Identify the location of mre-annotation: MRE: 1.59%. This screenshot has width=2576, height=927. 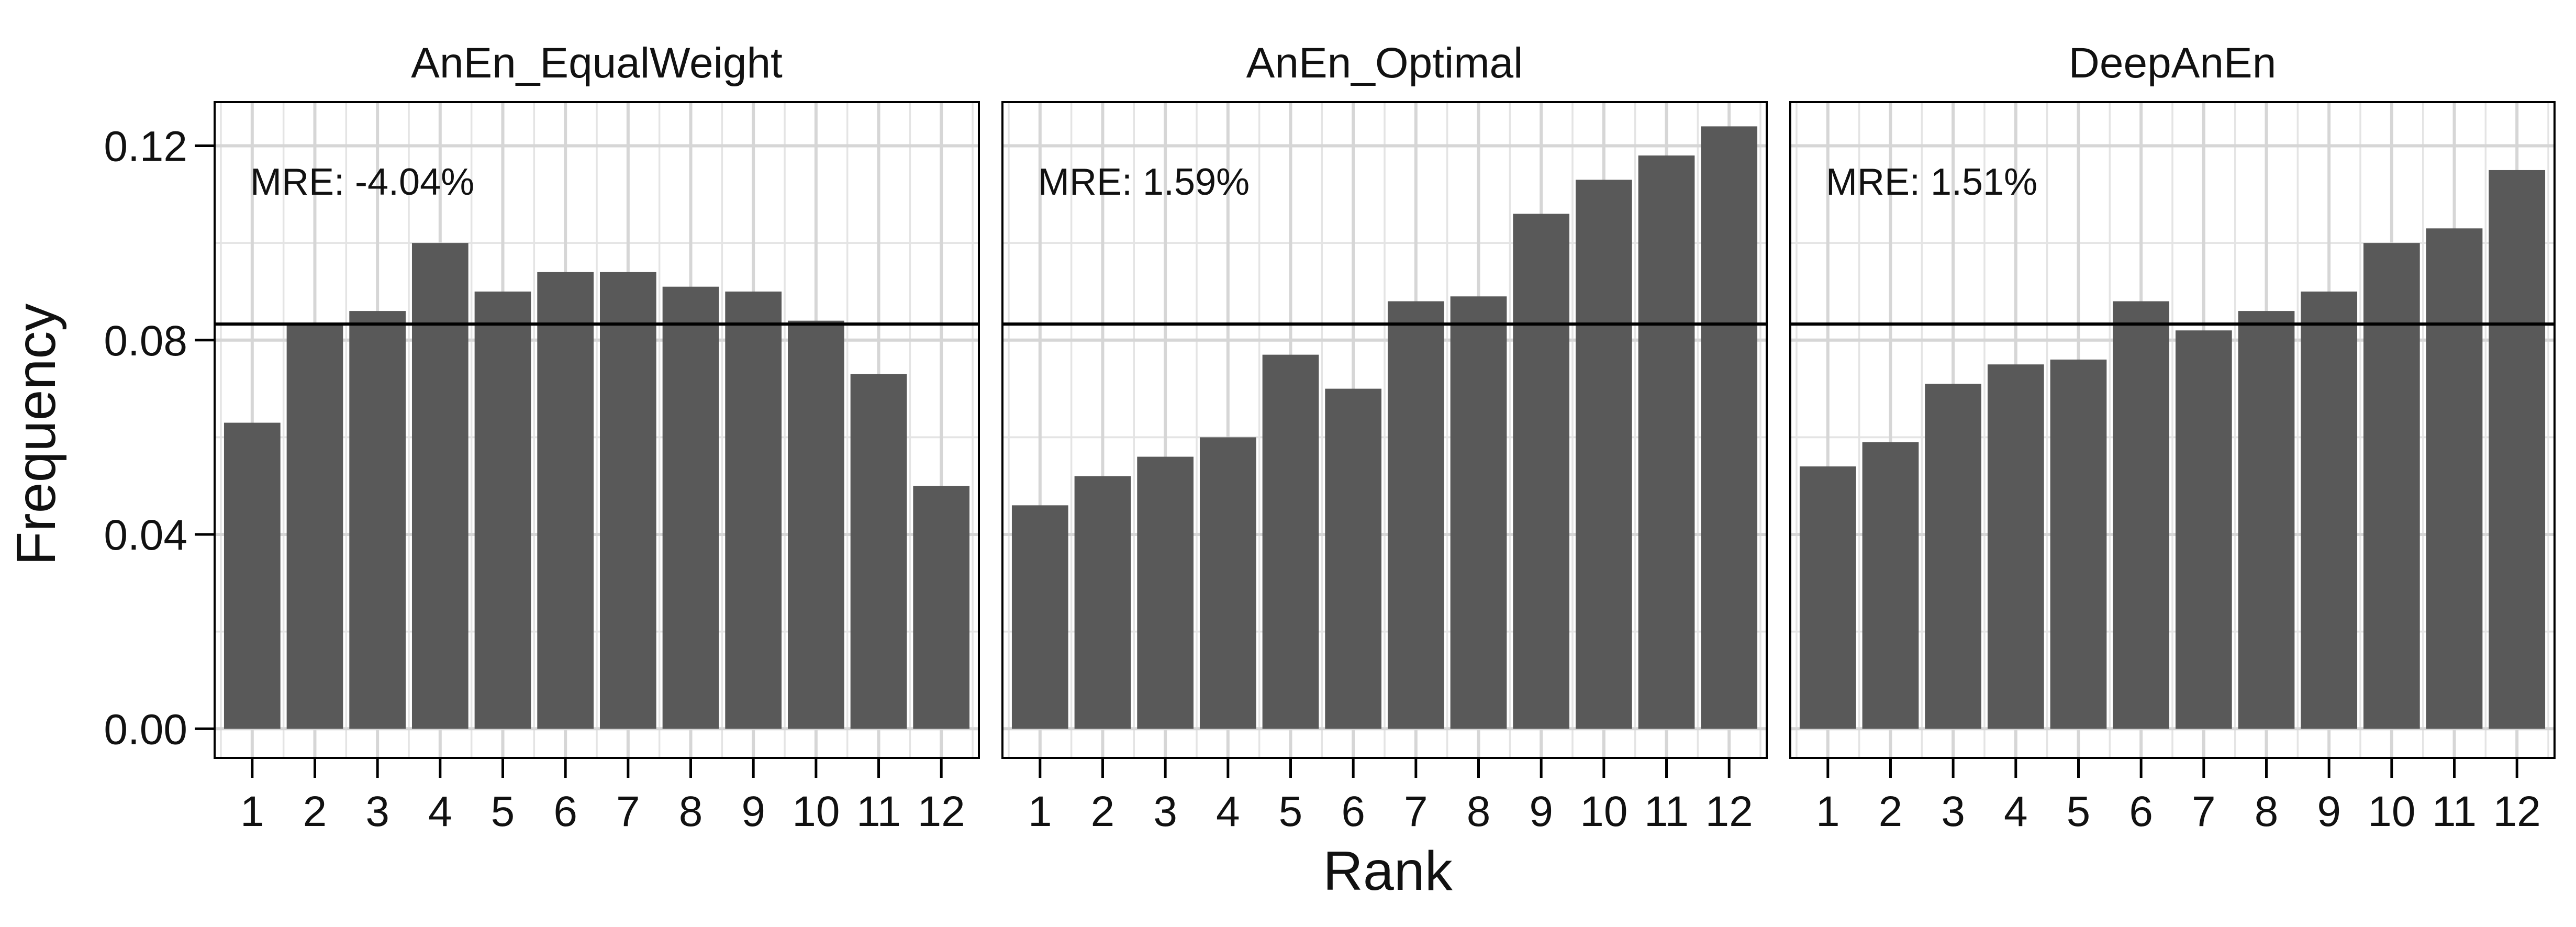
(1144, 182).